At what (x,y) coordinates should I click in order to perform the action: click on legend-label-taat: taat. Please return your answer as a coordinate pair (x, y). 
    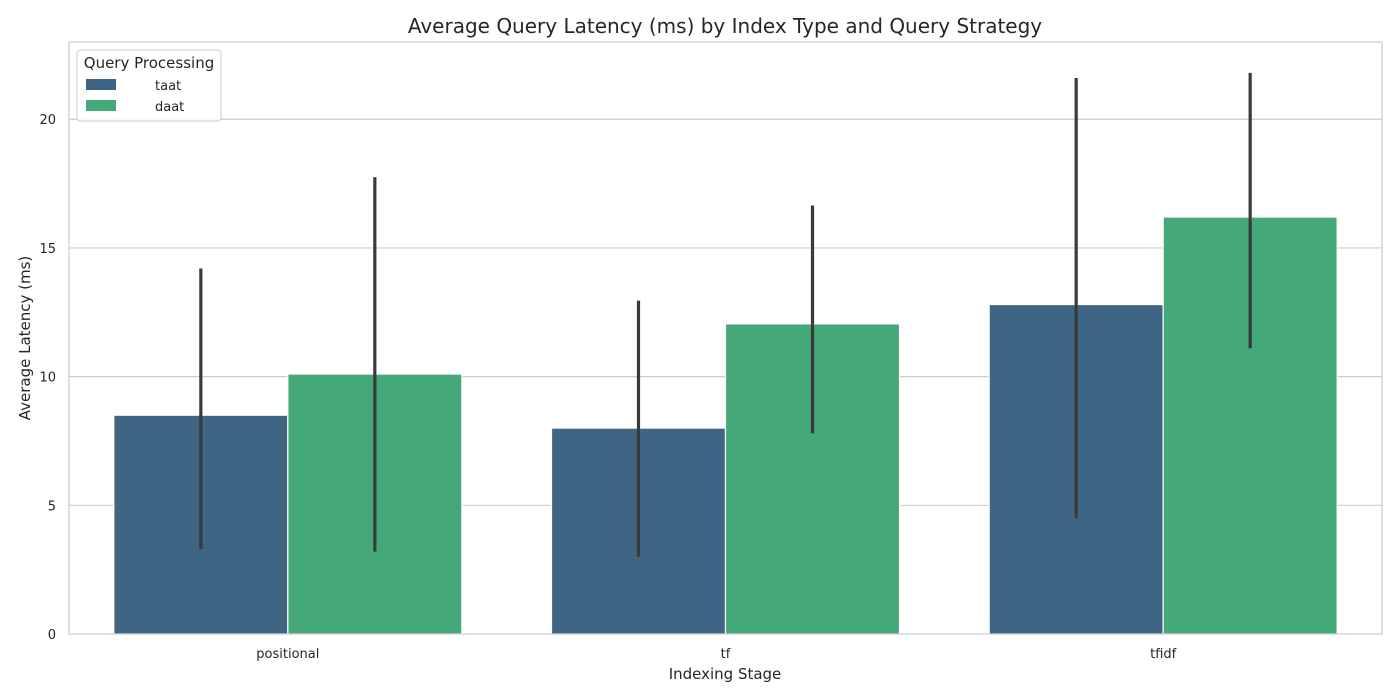
    Looking at the image, I should click on (168, 86).